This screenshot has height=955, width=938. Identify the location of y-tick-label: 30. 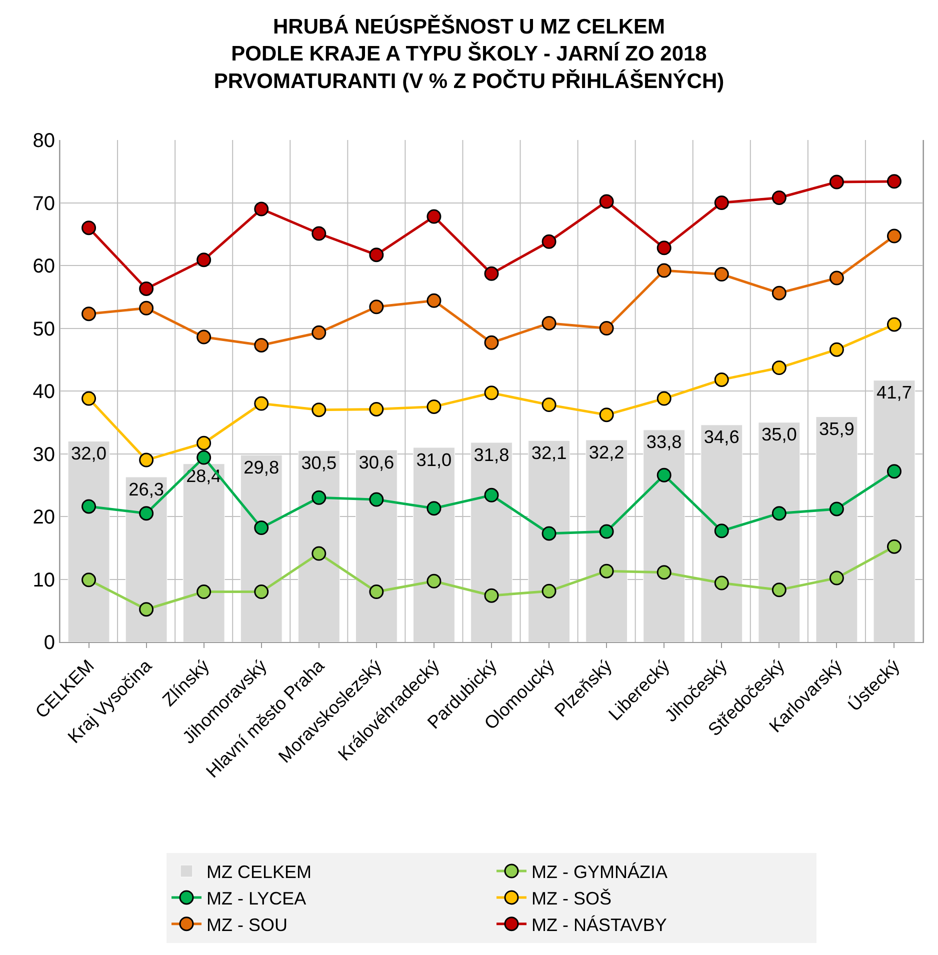
(43, 455).